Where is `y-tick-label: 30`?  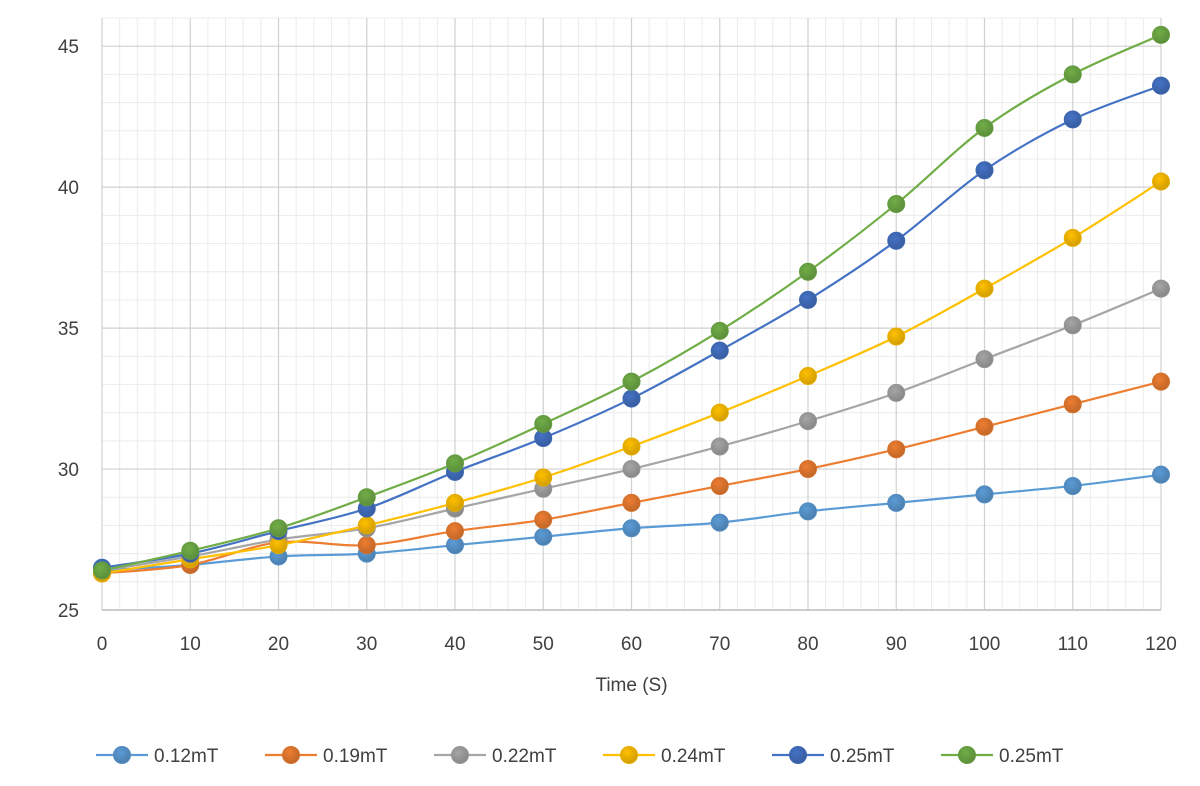
y-tick-label: 30 is located at coordinates (68, 470).